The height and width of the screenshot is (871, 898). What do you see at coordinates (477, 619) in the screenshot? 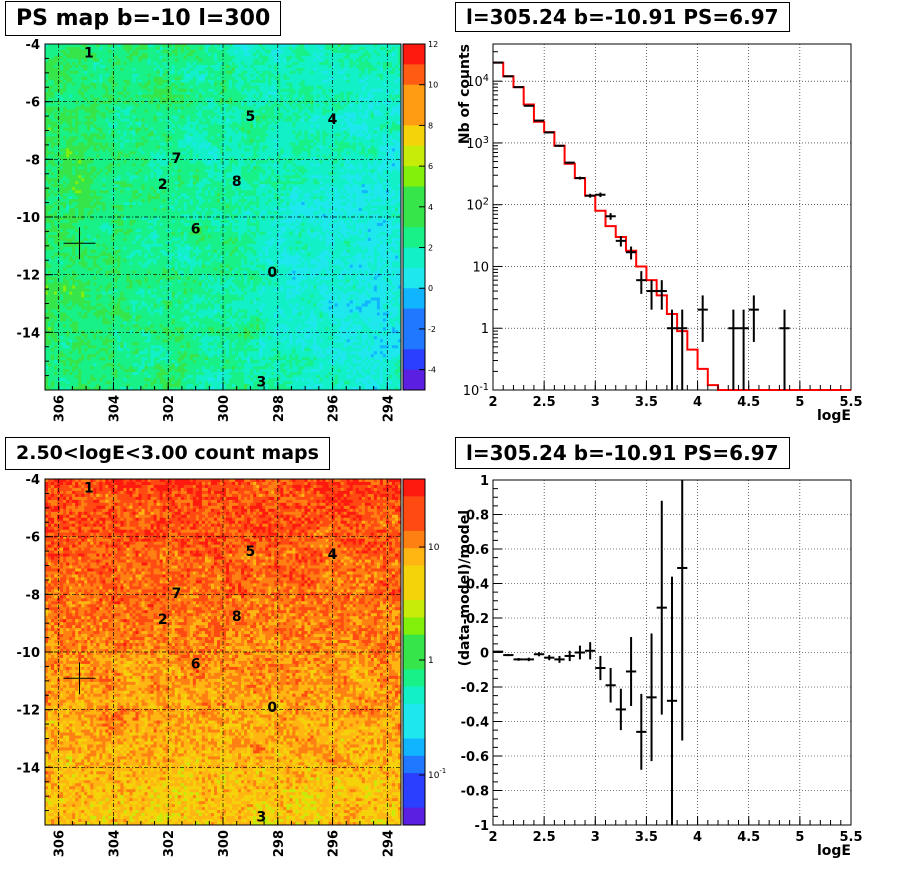
I see `y-tick-label: 0.2` at bounding box center [477, 619].